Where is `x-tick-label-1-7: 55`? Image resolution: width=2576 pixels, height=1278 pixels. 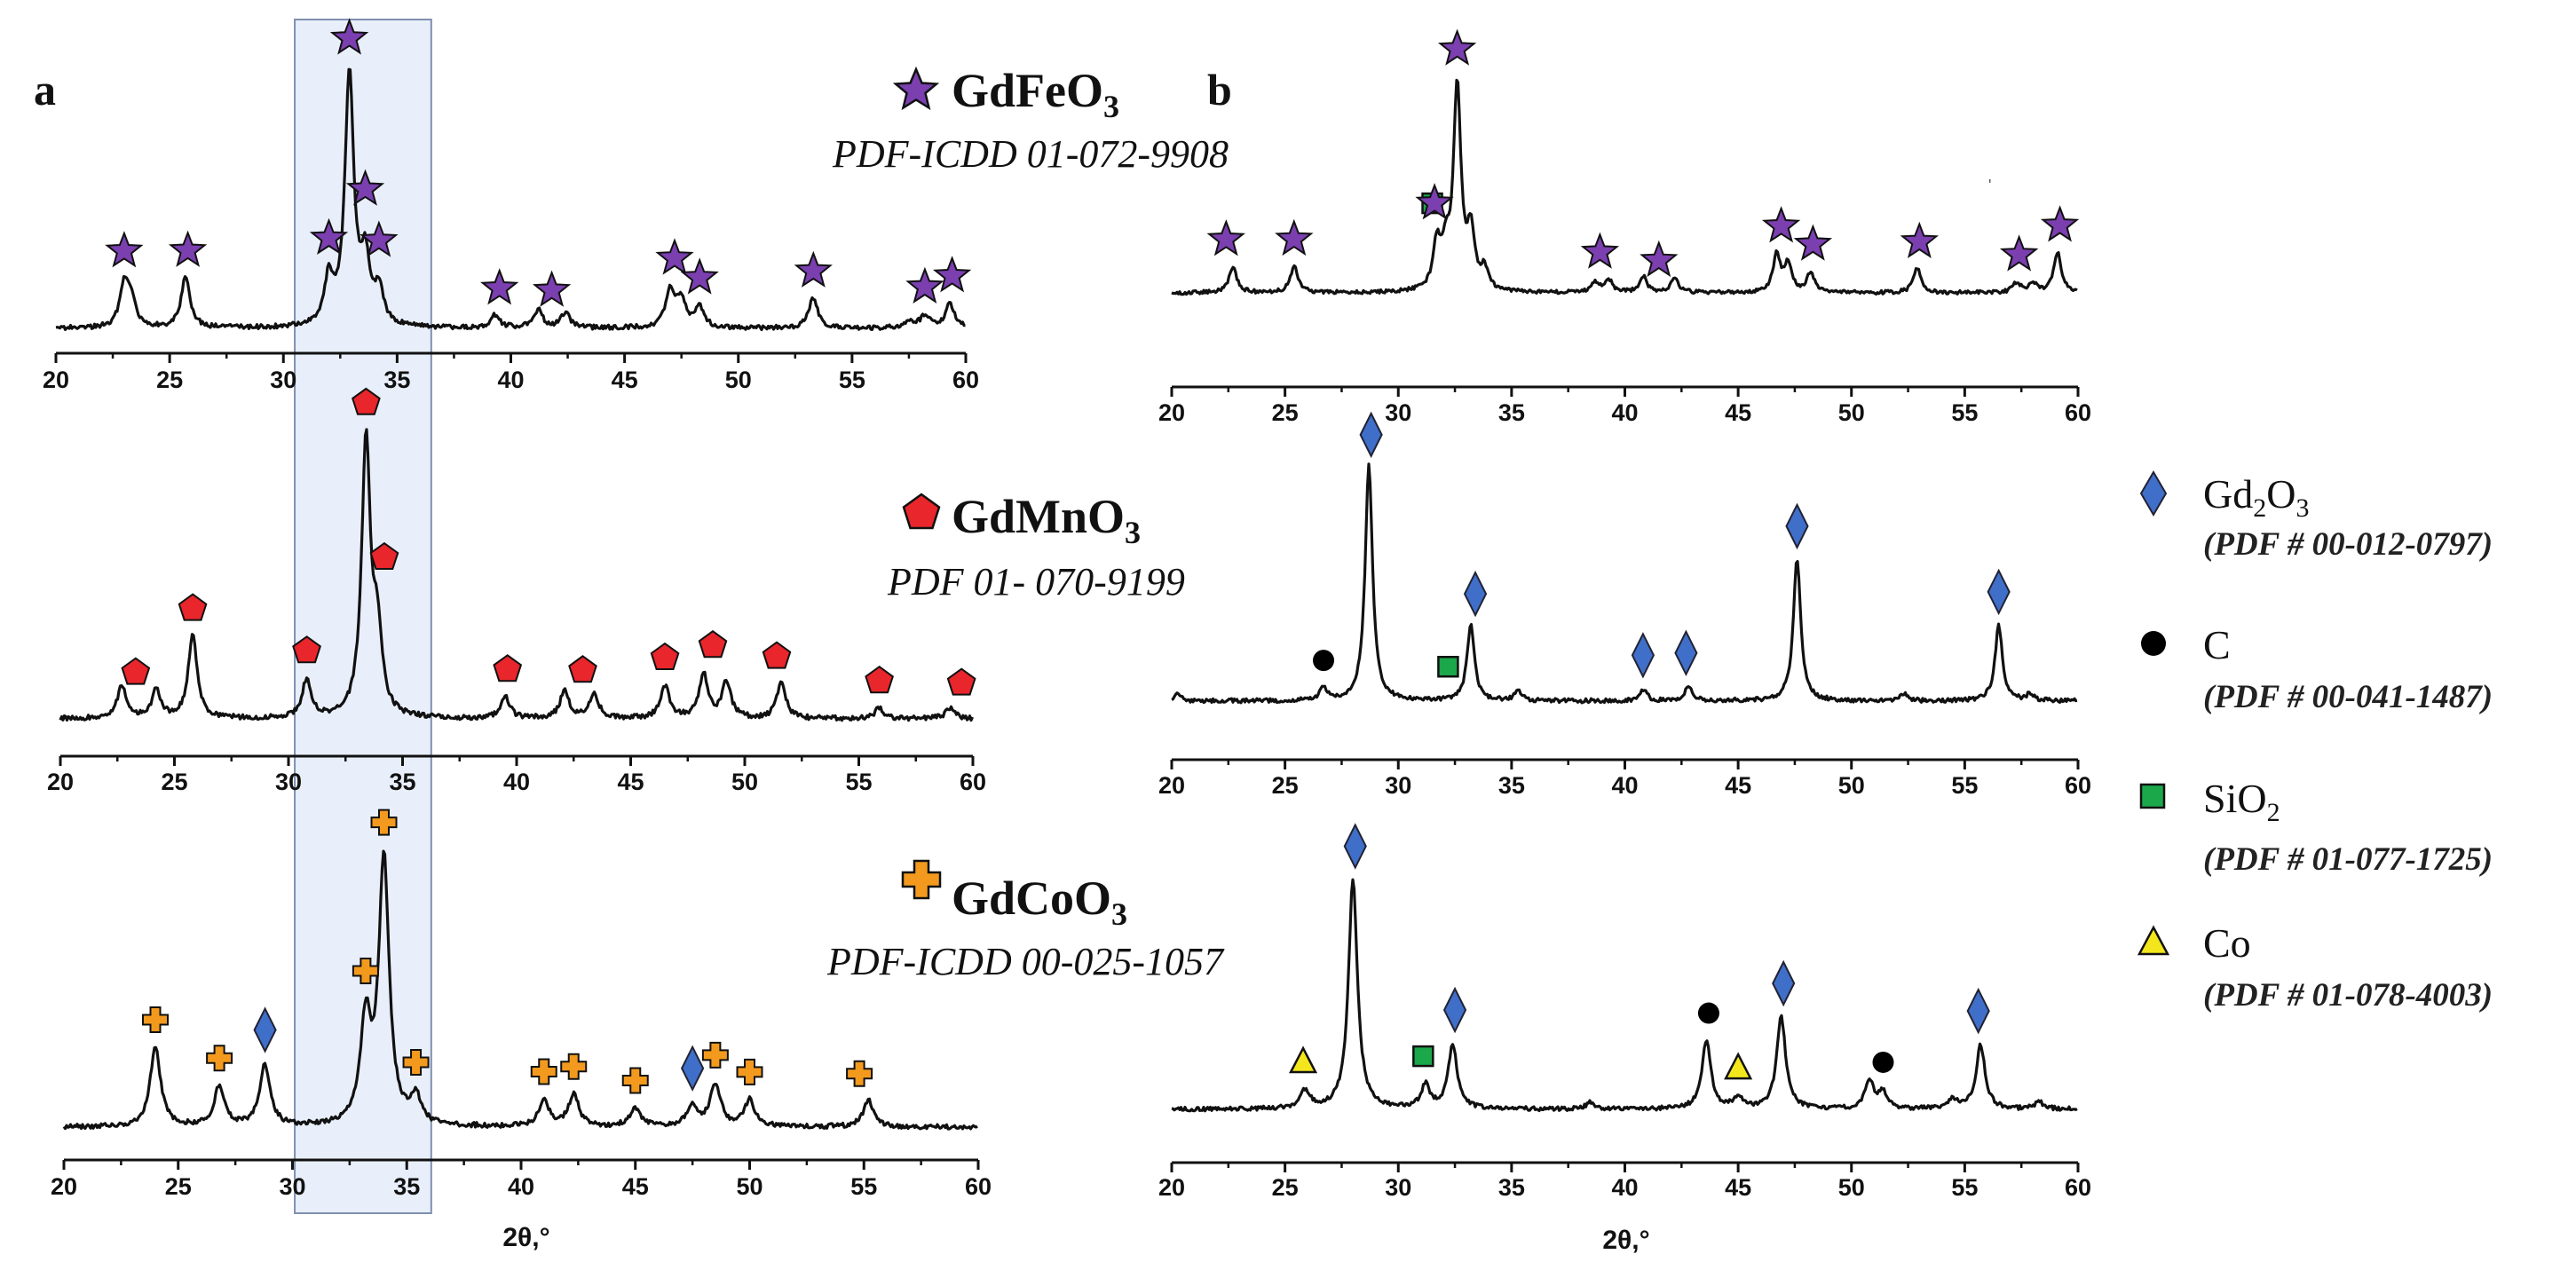 x-tick-label-1-7: 55 is located at coordinates (858, 782).